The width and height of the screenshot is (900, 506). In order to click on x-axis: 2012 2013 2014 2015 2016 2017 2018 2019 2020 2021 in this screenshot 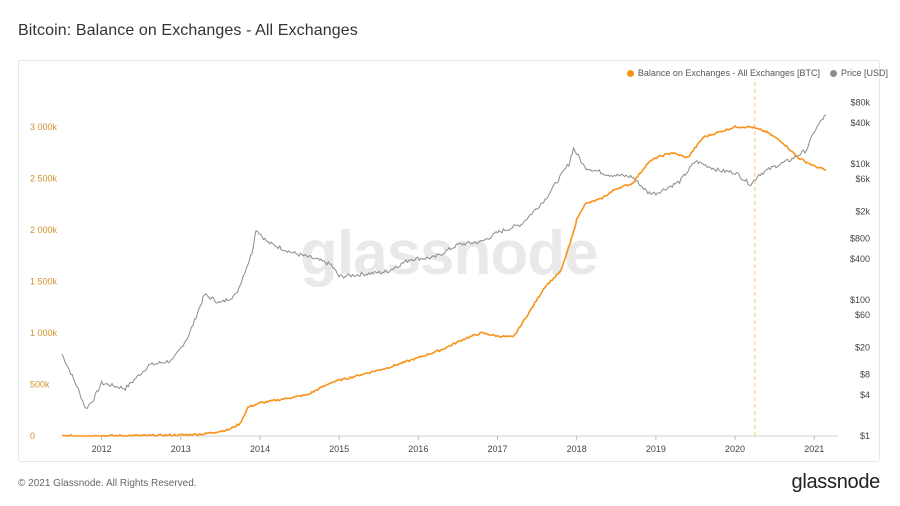, I will do `click(450, 445)`.